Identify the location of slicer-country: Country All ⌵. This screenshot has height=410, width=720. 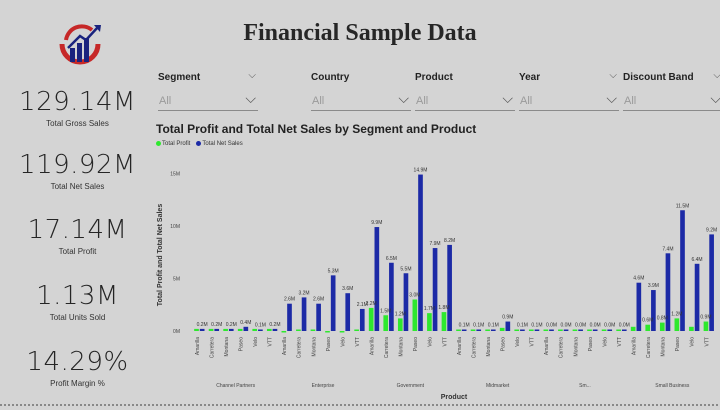
(361, 91).